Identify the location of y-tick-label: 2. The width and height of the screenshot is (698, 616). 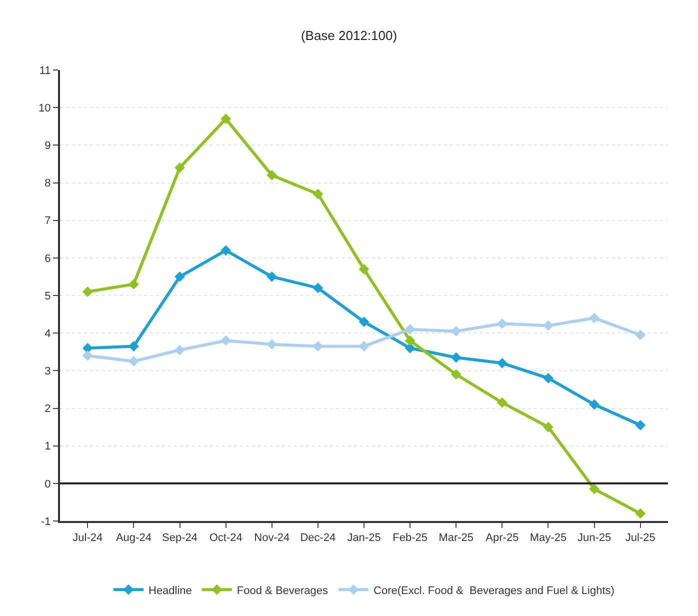
(47, 409).